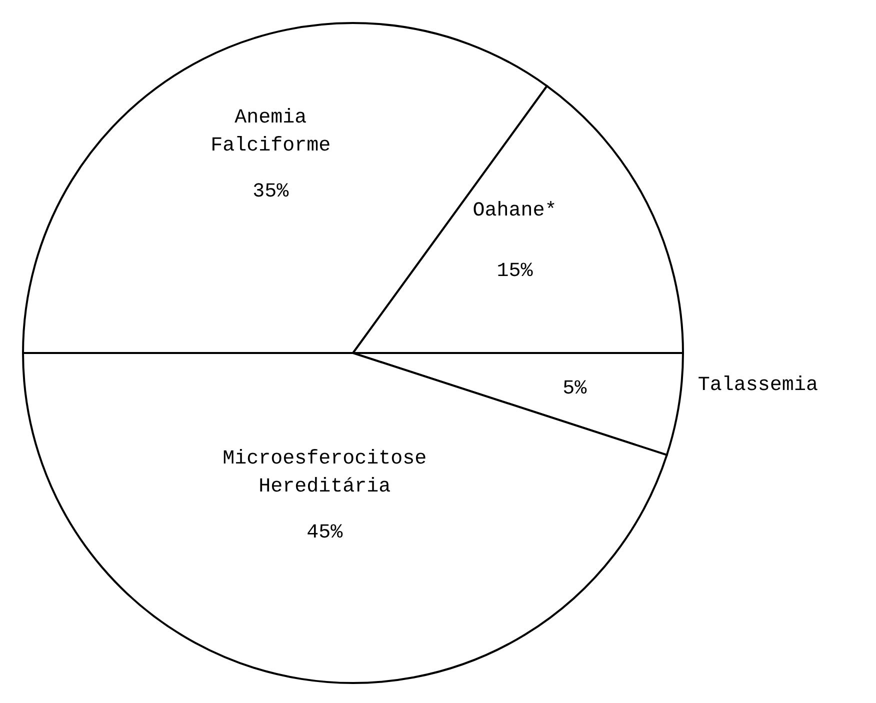 The width and height of the screenshot is (876, 703). Describe the element at coordinates (758, 386) in the screenshot. I see `slice-label: Talassemia` at that location.